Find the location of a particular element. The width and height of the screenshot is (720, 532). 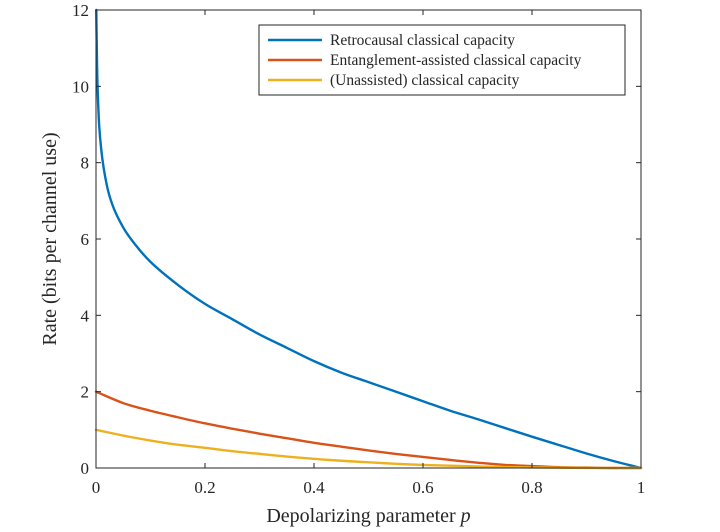

y-tick-label: 2 is located at coordinates (85, 392).